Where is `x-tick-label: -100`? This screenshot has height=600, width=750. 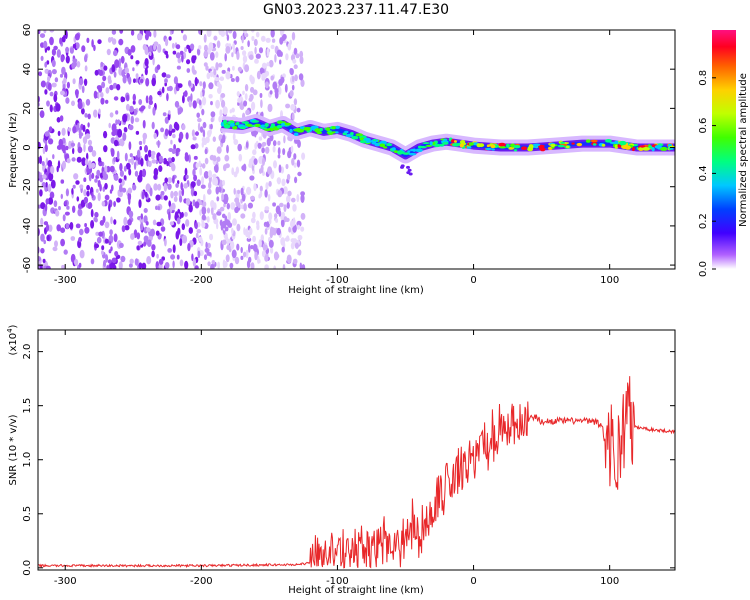
x-tick-label: -100 is located at coordinates (337, 280).